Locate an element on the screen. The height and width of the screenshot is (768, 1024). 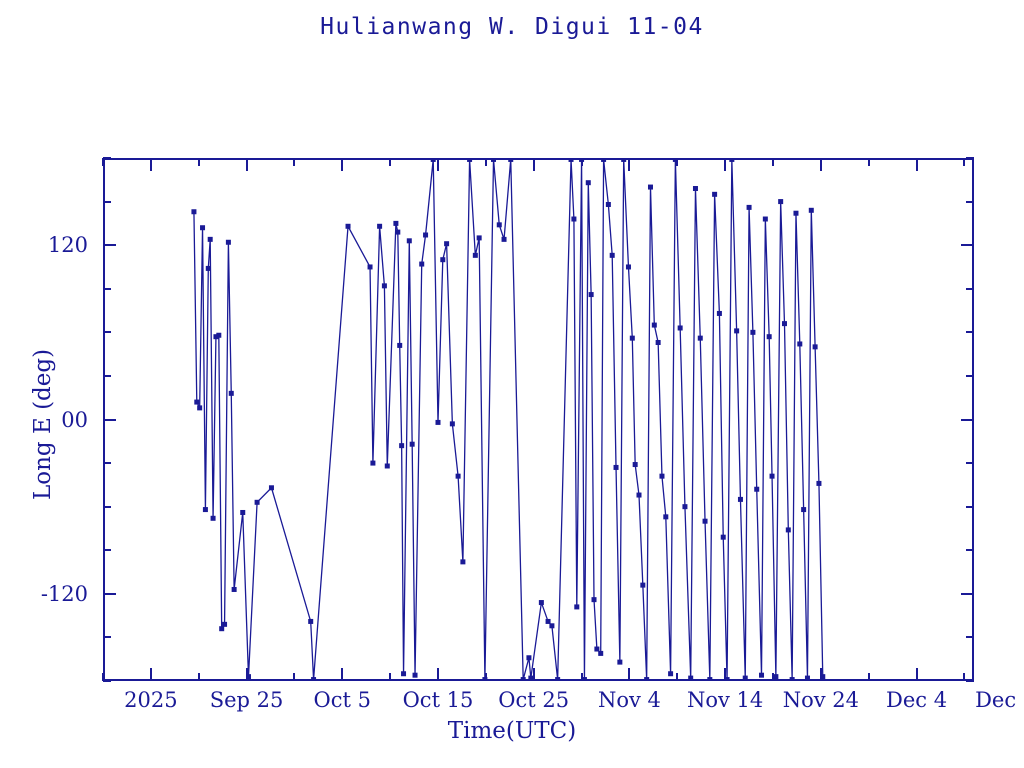
x-axis-tick-label: Nov 24 is located at coordinates (820, 700).